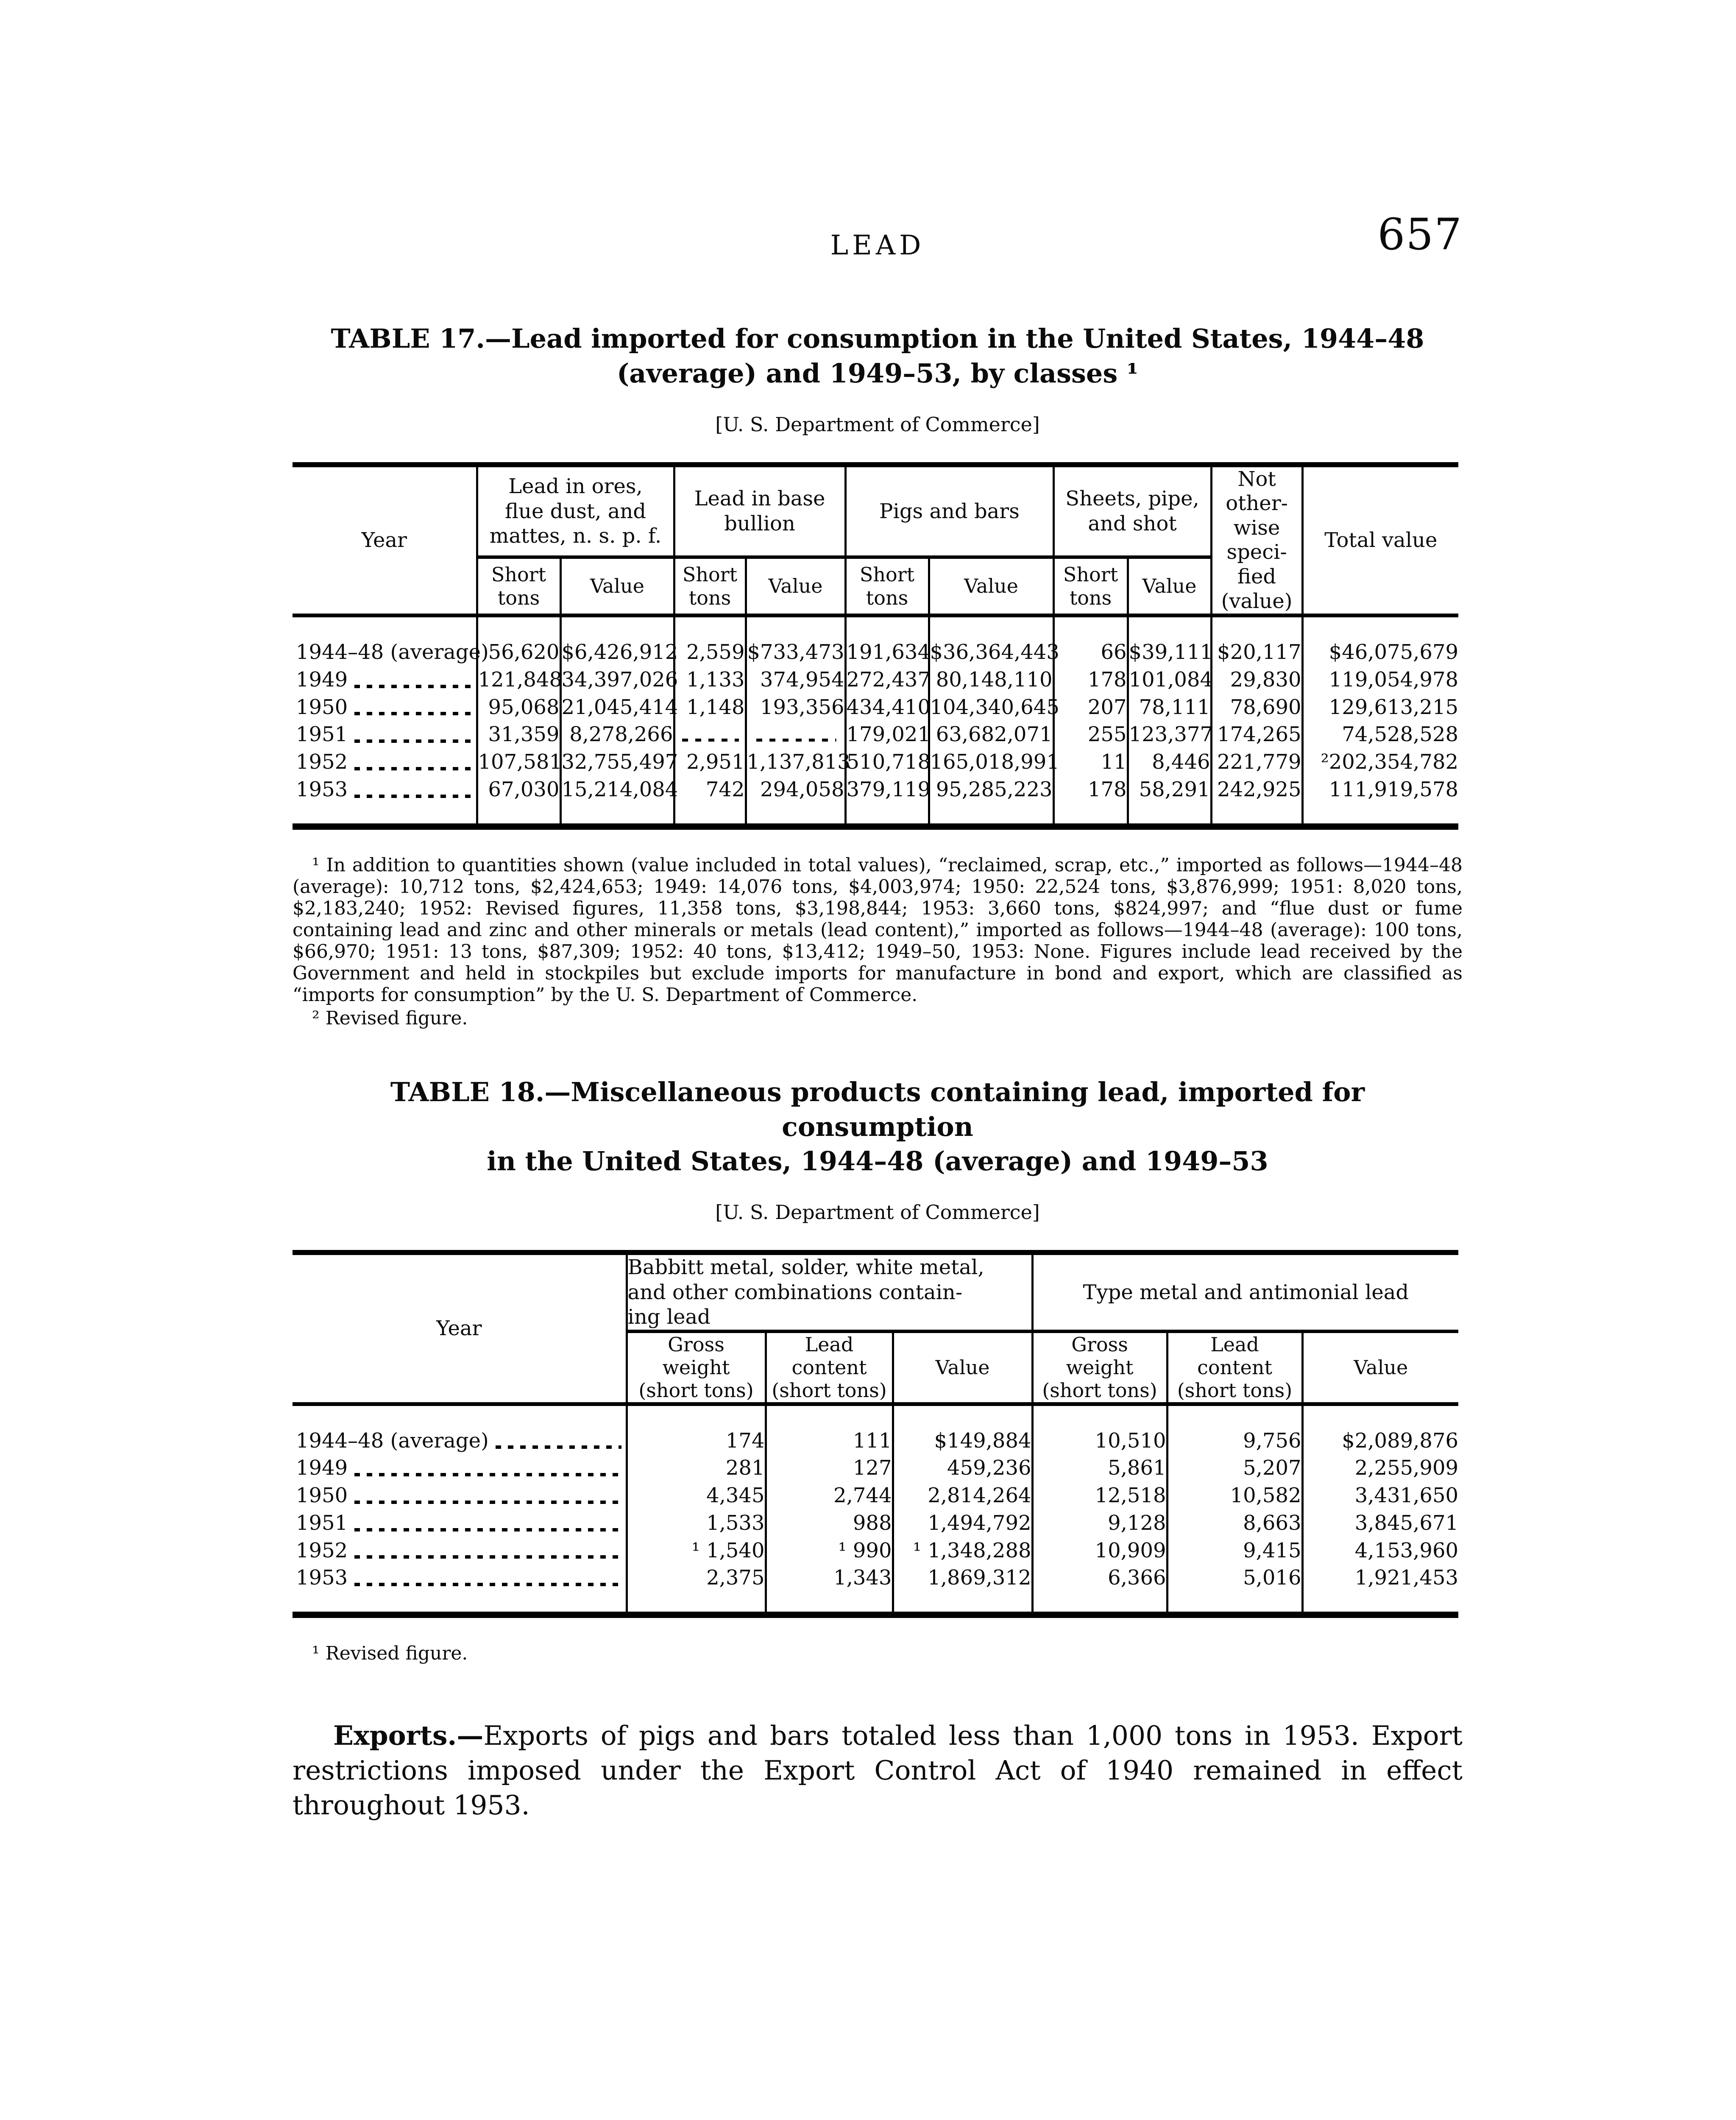 This screenshot has width=1736, height=2120. Describe the element at coordinates (1235, 1429) in the screenshot. I see `cell: 9,756` at that location.